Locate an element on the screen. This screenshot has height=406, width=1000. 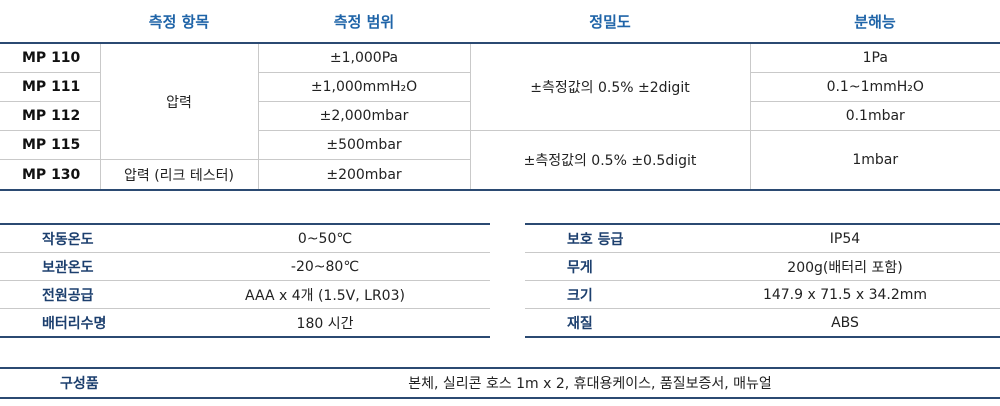
spec-value: 0~50℃ is located at coordinates (325, 238).